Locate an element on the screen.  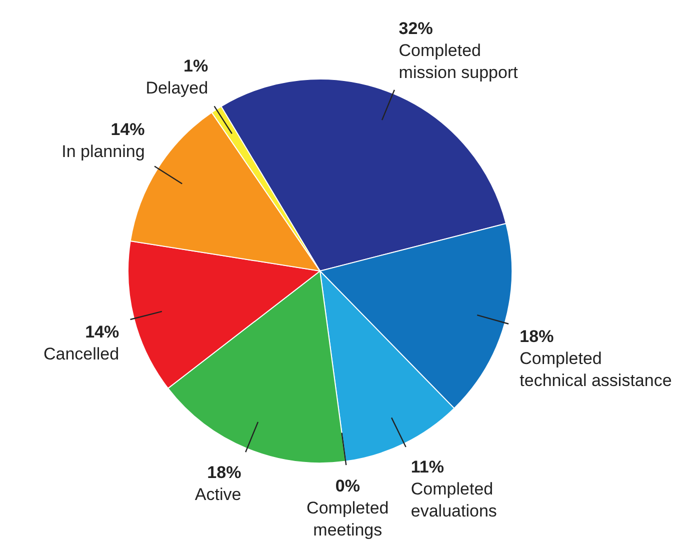
slice-label: Completed evaluations is located at coordinates (453, 499).